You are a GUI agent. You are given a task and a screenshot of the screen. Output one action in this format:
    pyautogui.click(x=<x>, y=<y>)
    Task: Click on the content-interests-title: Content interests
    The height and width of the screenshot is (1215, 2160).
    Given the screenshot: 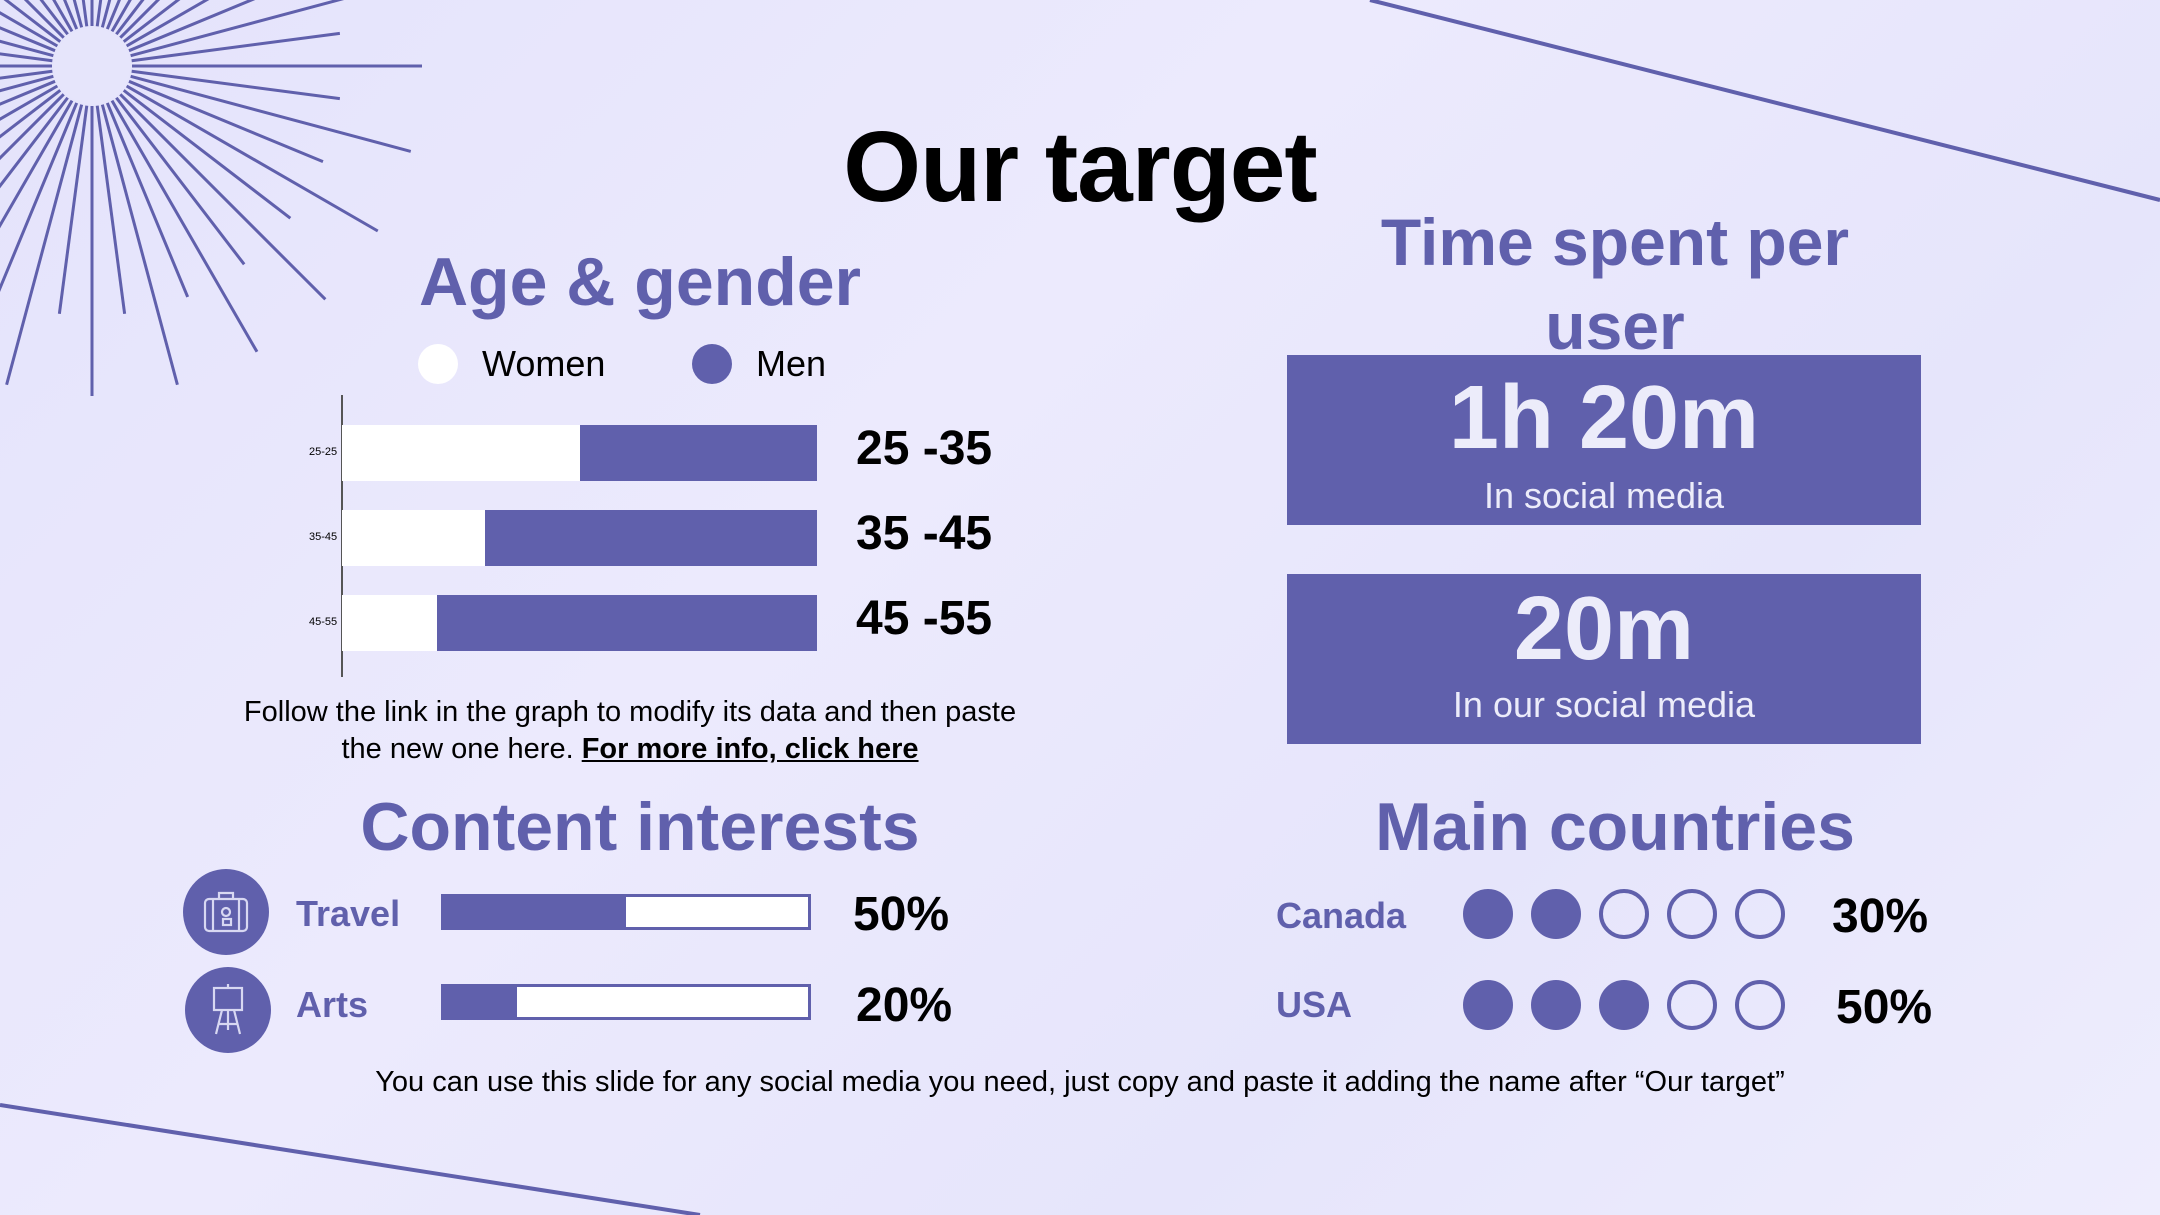 What is the action you would take?
    pyautogui.click(x=640, y=827)
    